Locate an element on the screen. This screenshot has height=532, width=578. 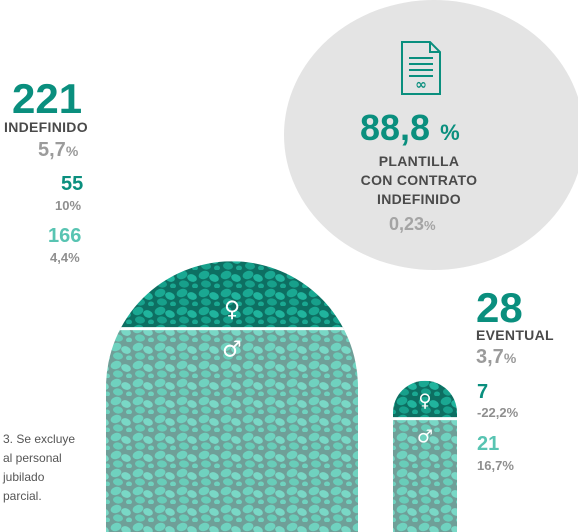
indefinido-men-variation-value: 4,4 is located at coordinates (59, 257).